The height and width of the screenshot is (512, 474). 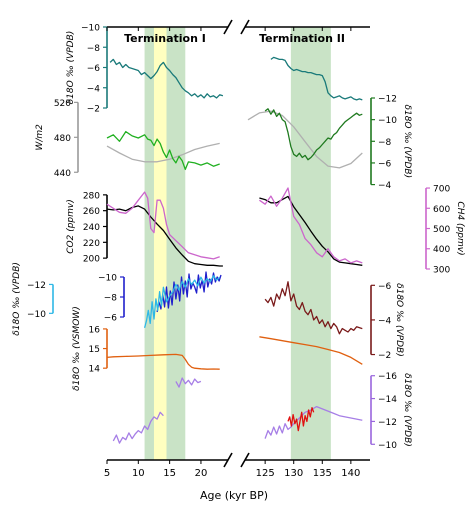 What do you see at coordinates (387, 100) in the screenshot?
I see `y-tick-label-d18o_green-0: −12` at bounding box center [387, 100].